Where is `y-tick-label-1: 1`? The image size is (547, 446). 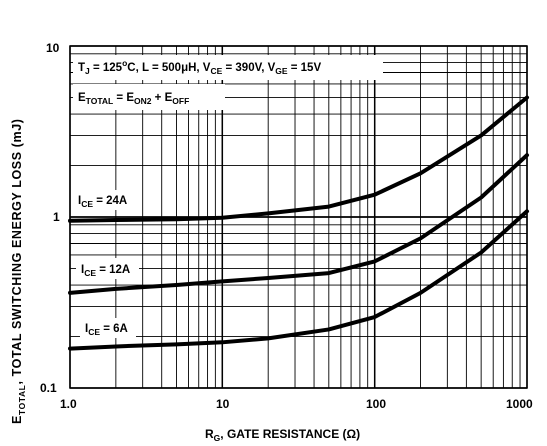 y-tick-label-1: 1 is located at coordinates (56, 217).